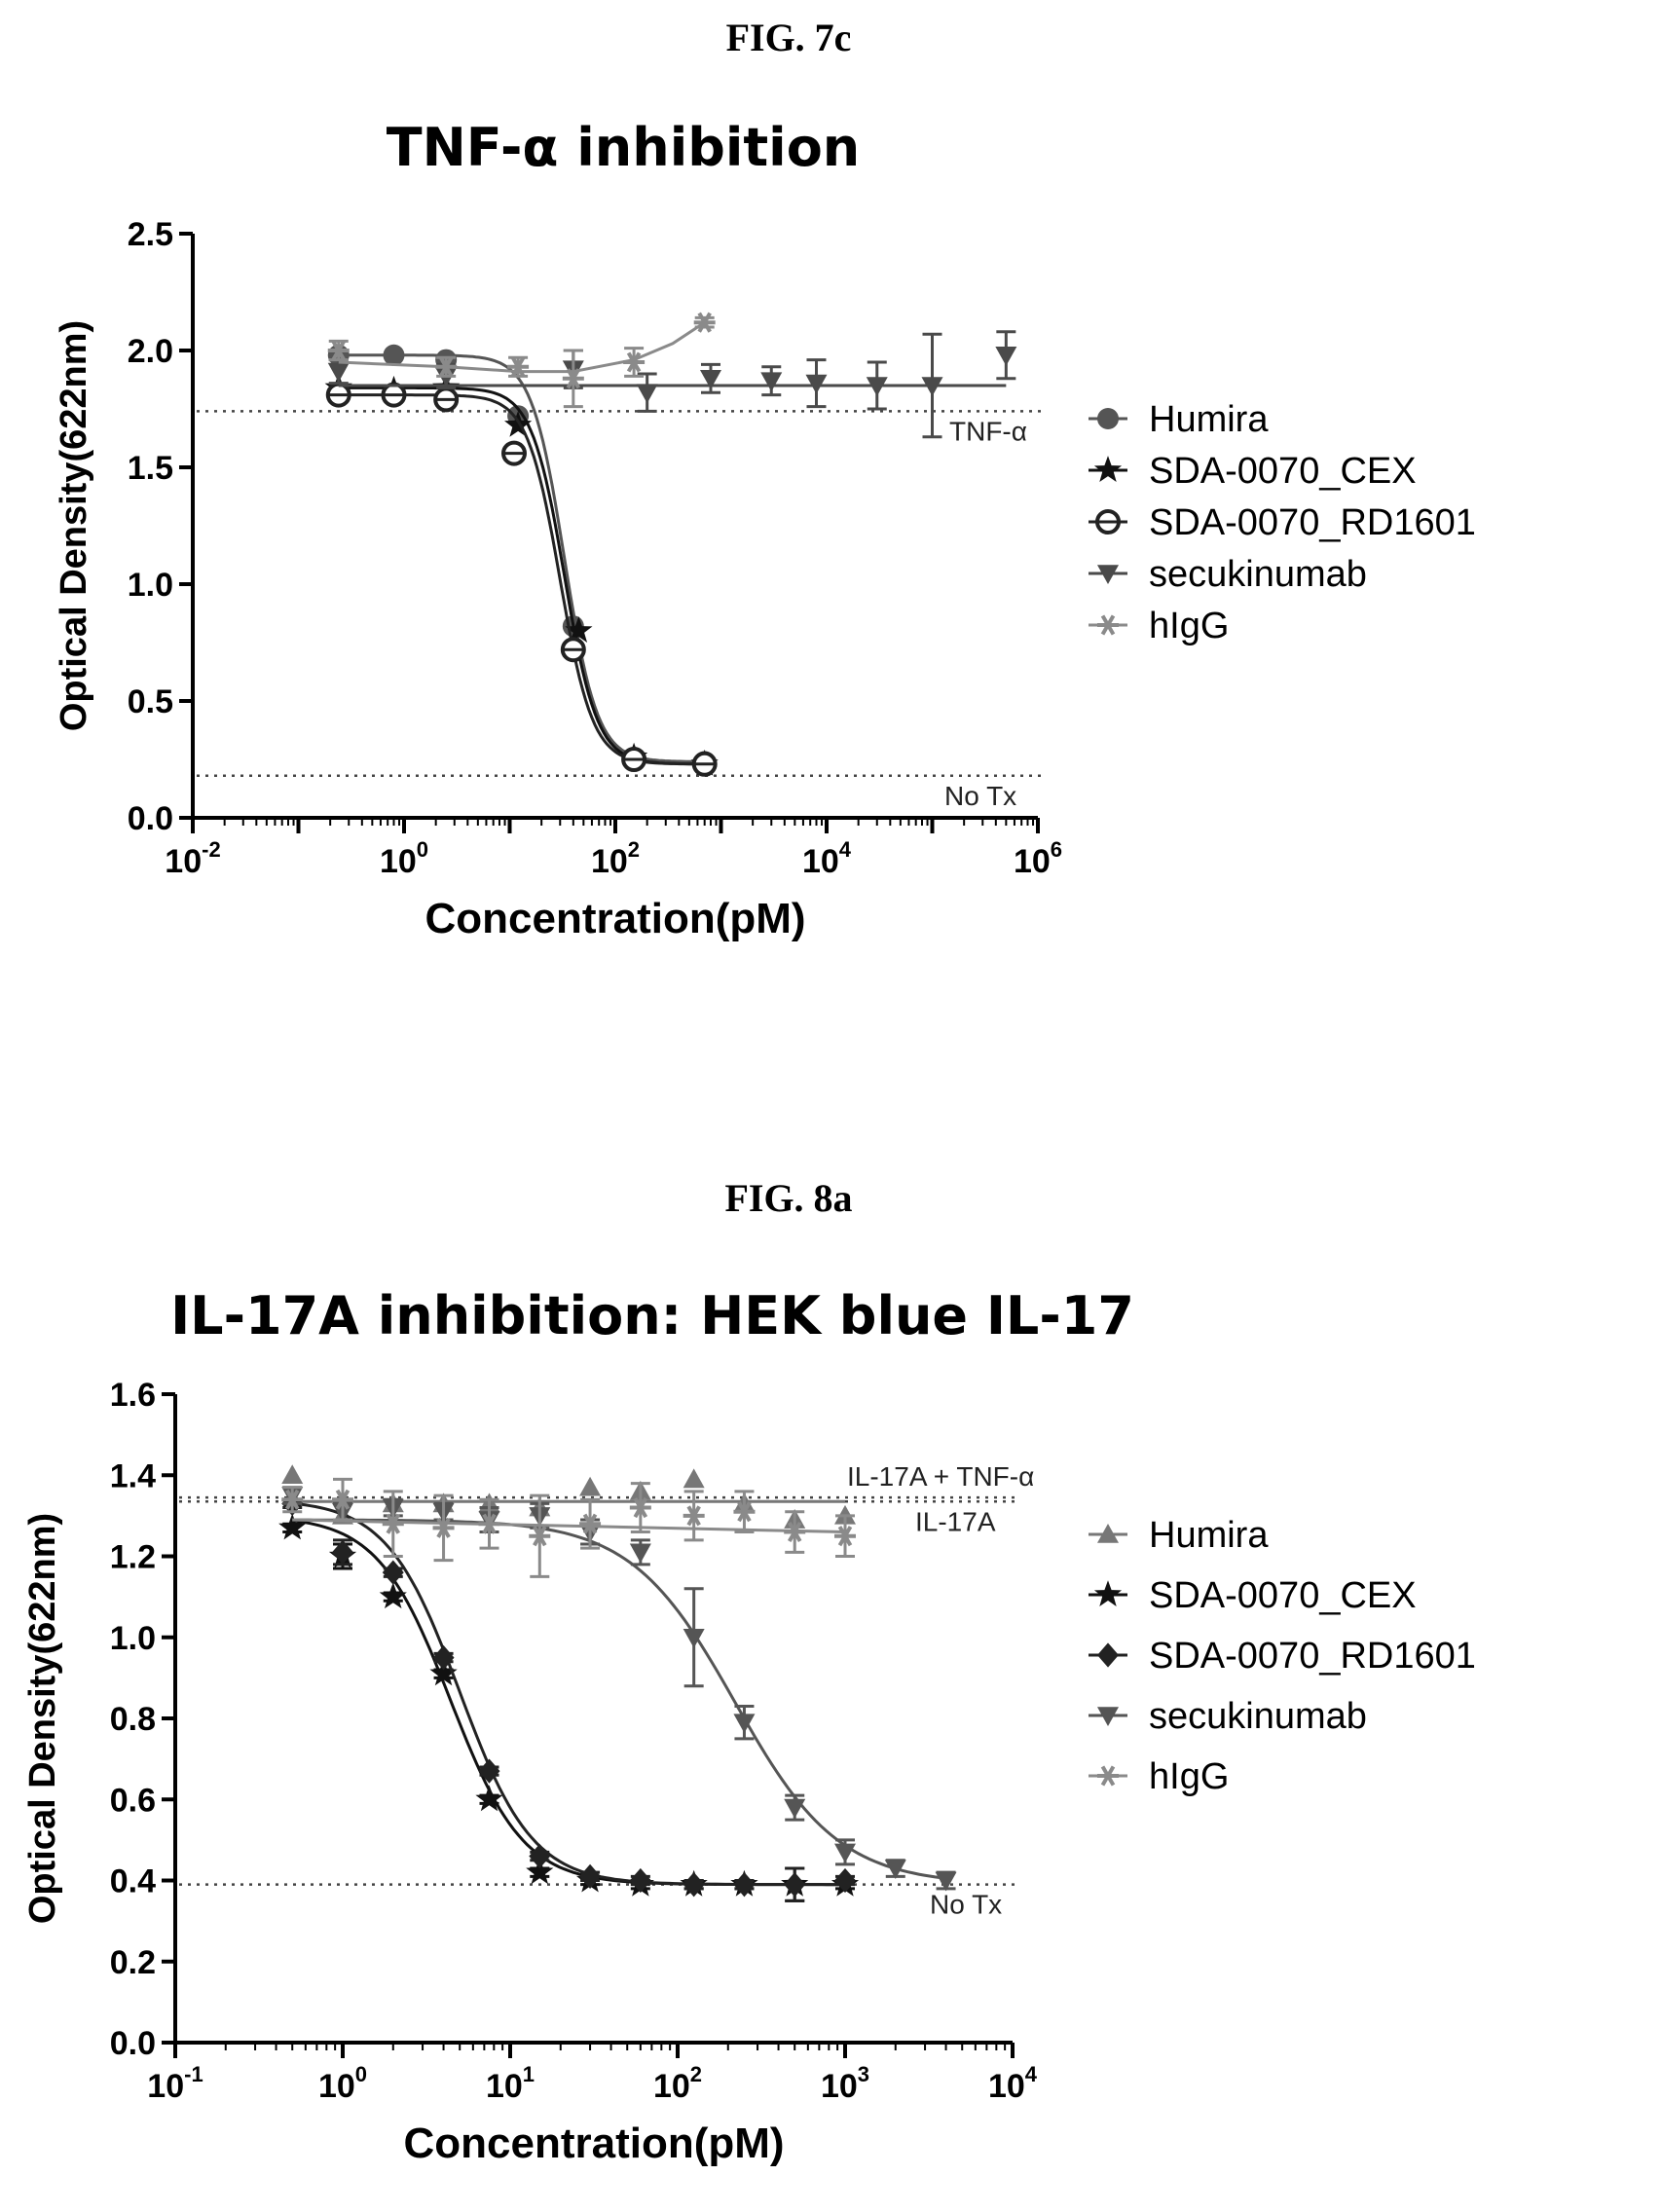  What do you see at coordinates (133, 1475) in the screenshot?
I see `y-tick-label: 1.4` at bounding box center [133, 1475].